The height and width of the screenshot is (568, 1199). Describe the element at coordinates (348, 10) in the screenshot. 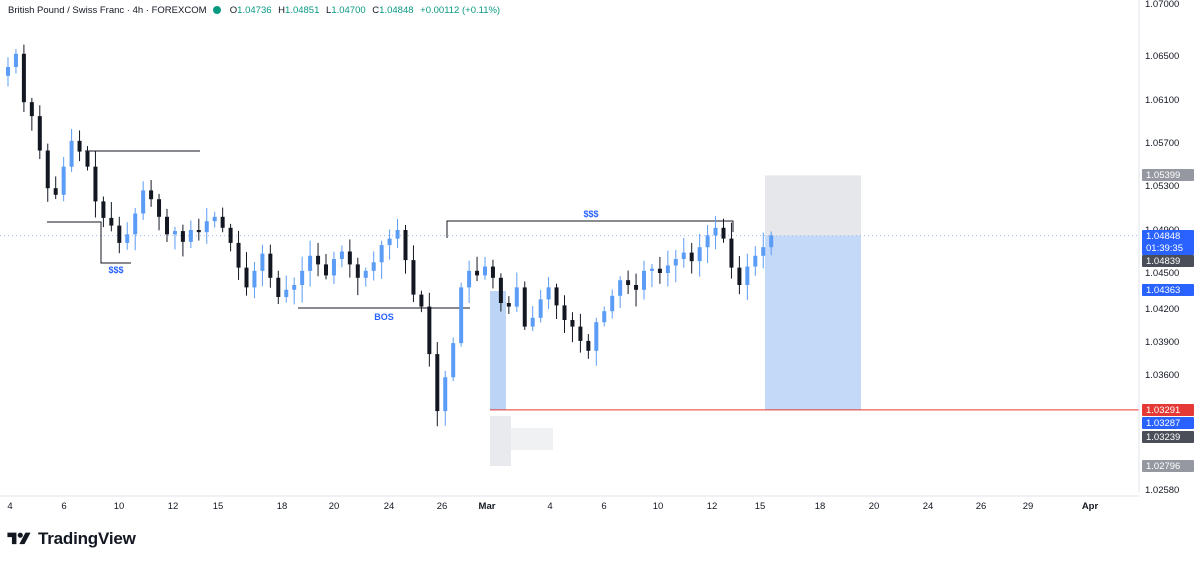

I see `low-value: 1.04700` at that location.